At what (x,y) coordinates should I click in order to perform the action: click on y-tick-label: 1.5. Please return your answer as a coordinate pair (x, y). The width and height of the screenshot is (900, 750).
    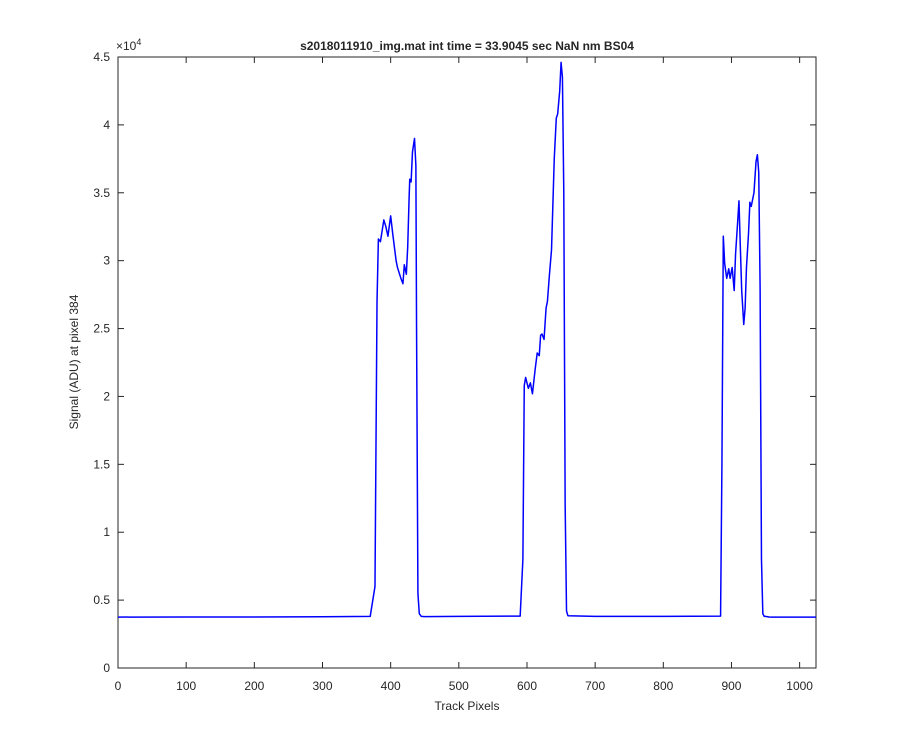
    Looking at the image, I should click on (101, 464).